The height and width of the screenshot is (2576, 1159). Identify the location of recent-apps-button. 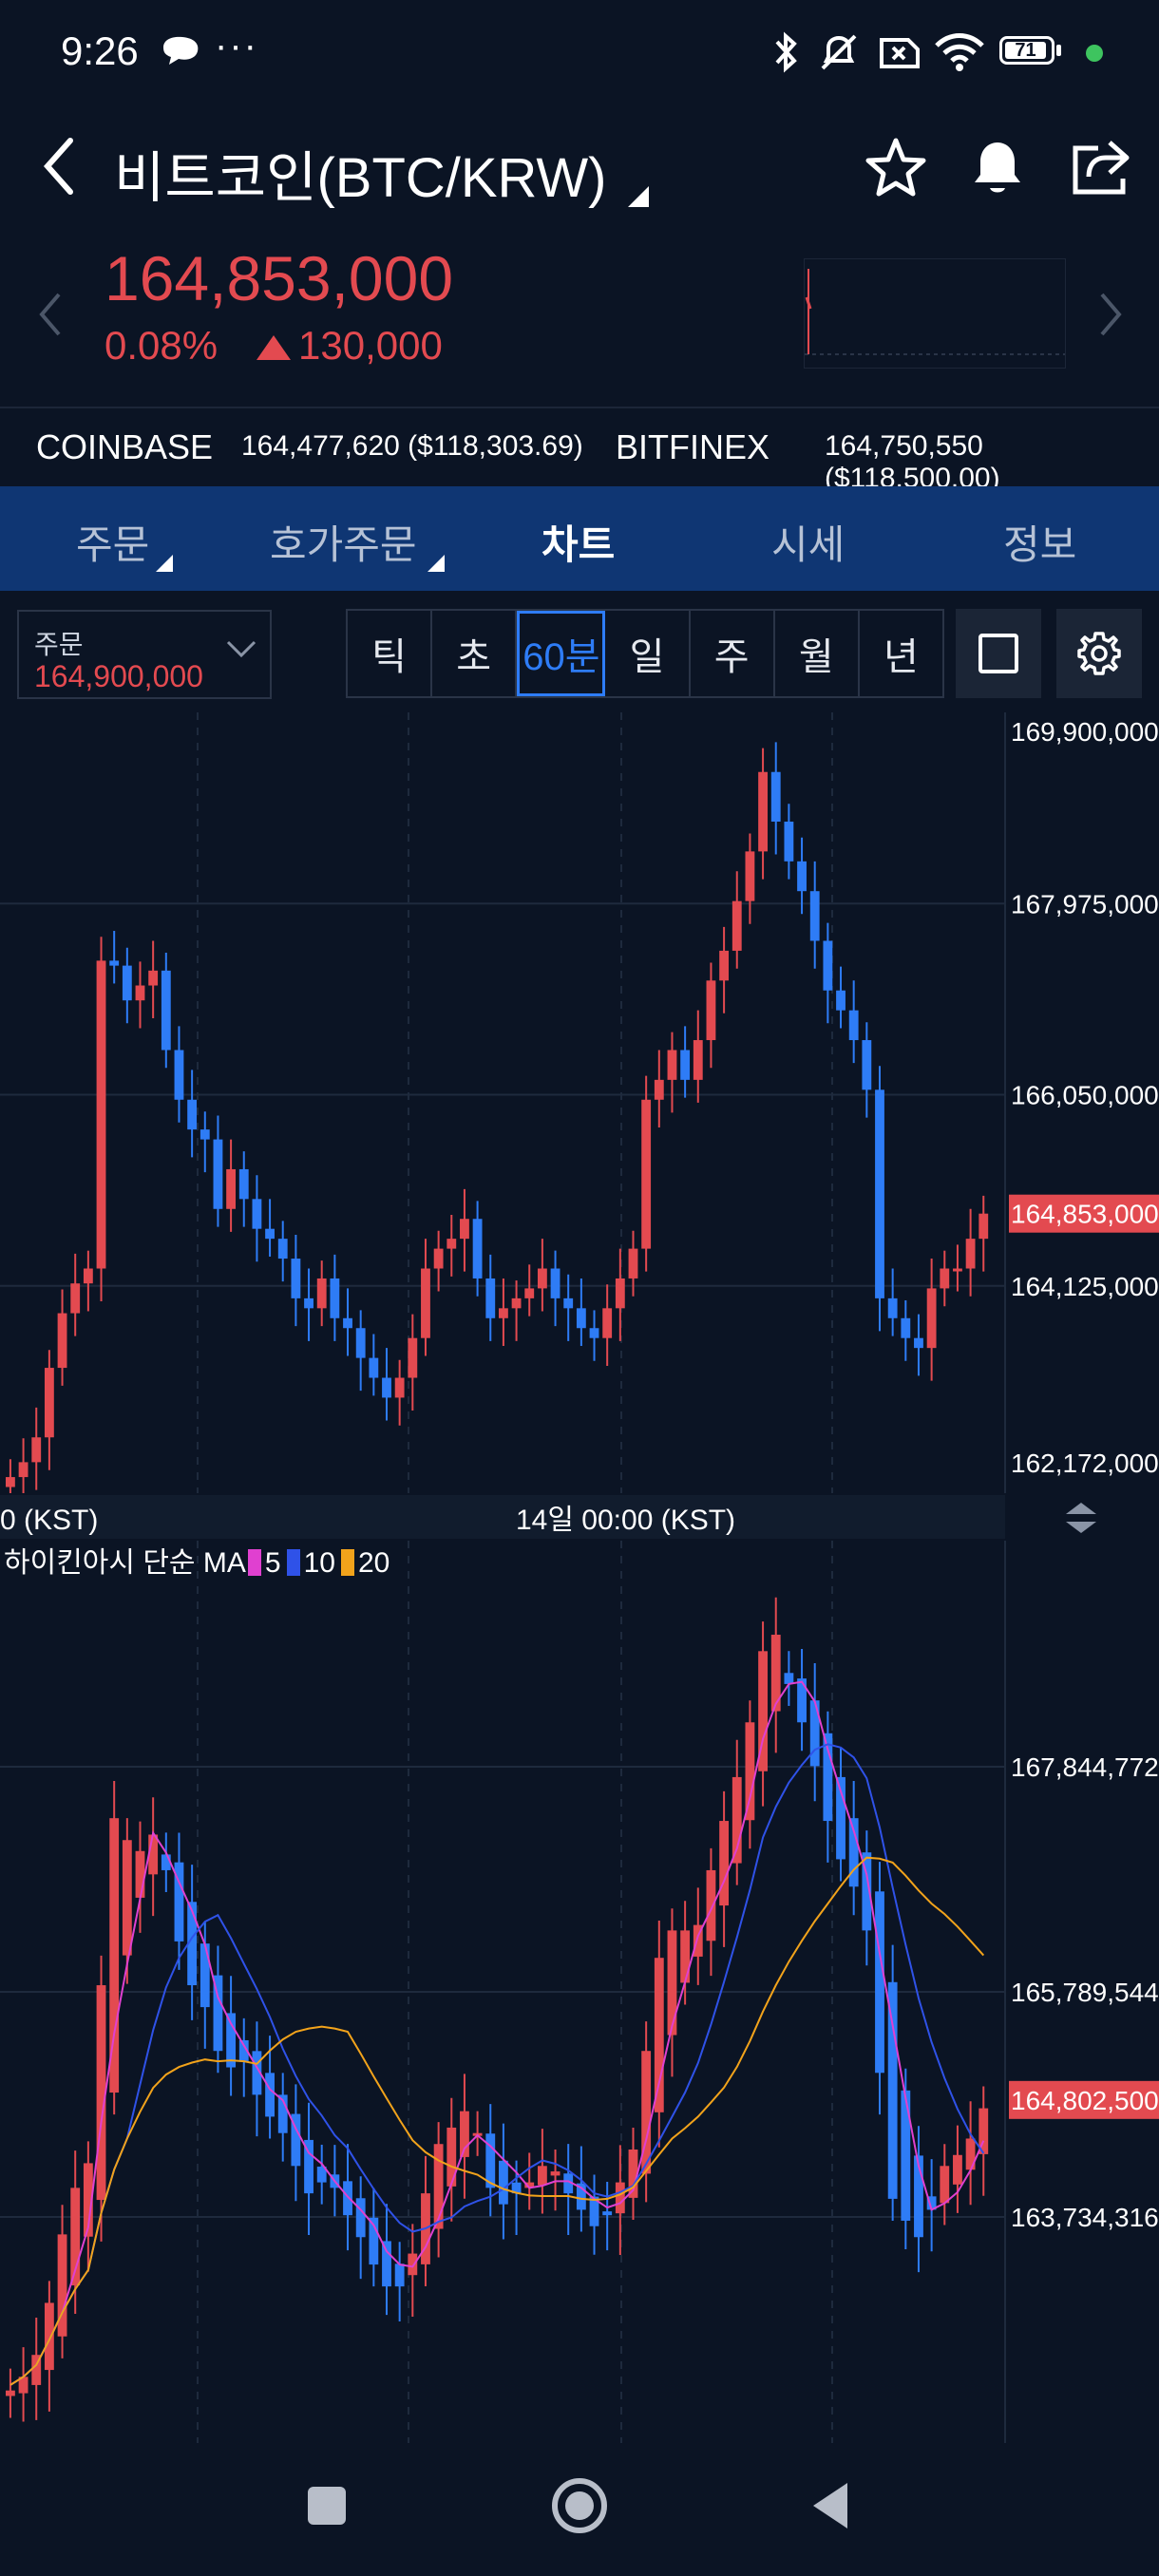
(327, 2508).